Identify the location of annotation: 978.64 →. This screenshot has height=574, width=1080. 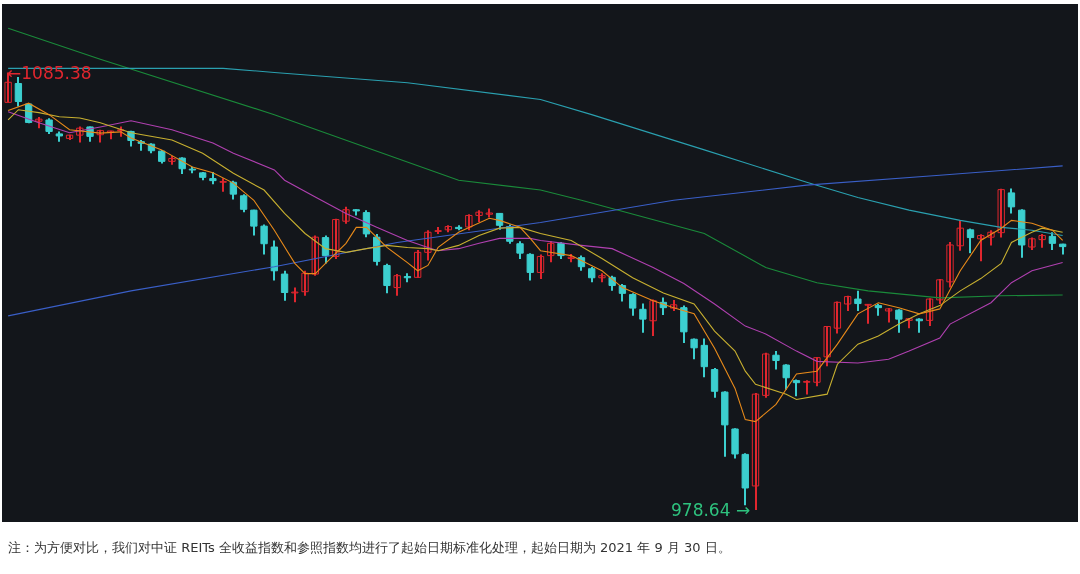
(711, 510).